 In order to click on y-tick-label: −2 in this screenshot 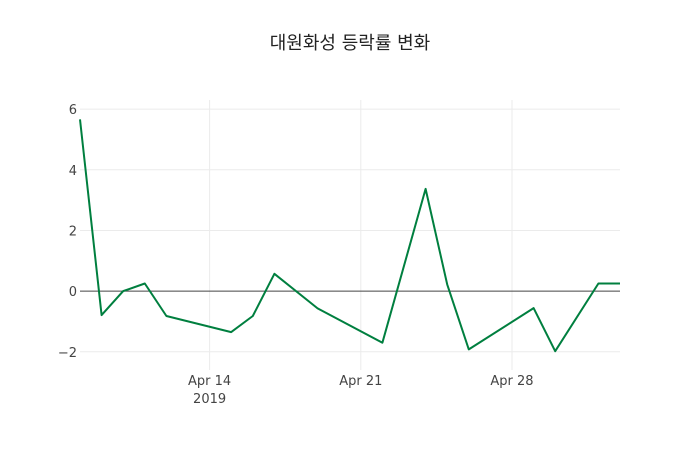, I will do `click(67, 353)`.